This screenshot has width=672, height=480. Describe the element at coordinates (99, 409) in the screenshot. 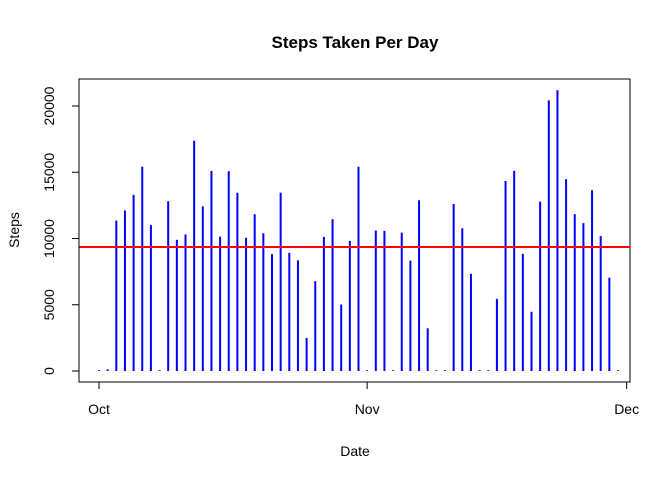

I see `x-tick-label: Oct` at that location.